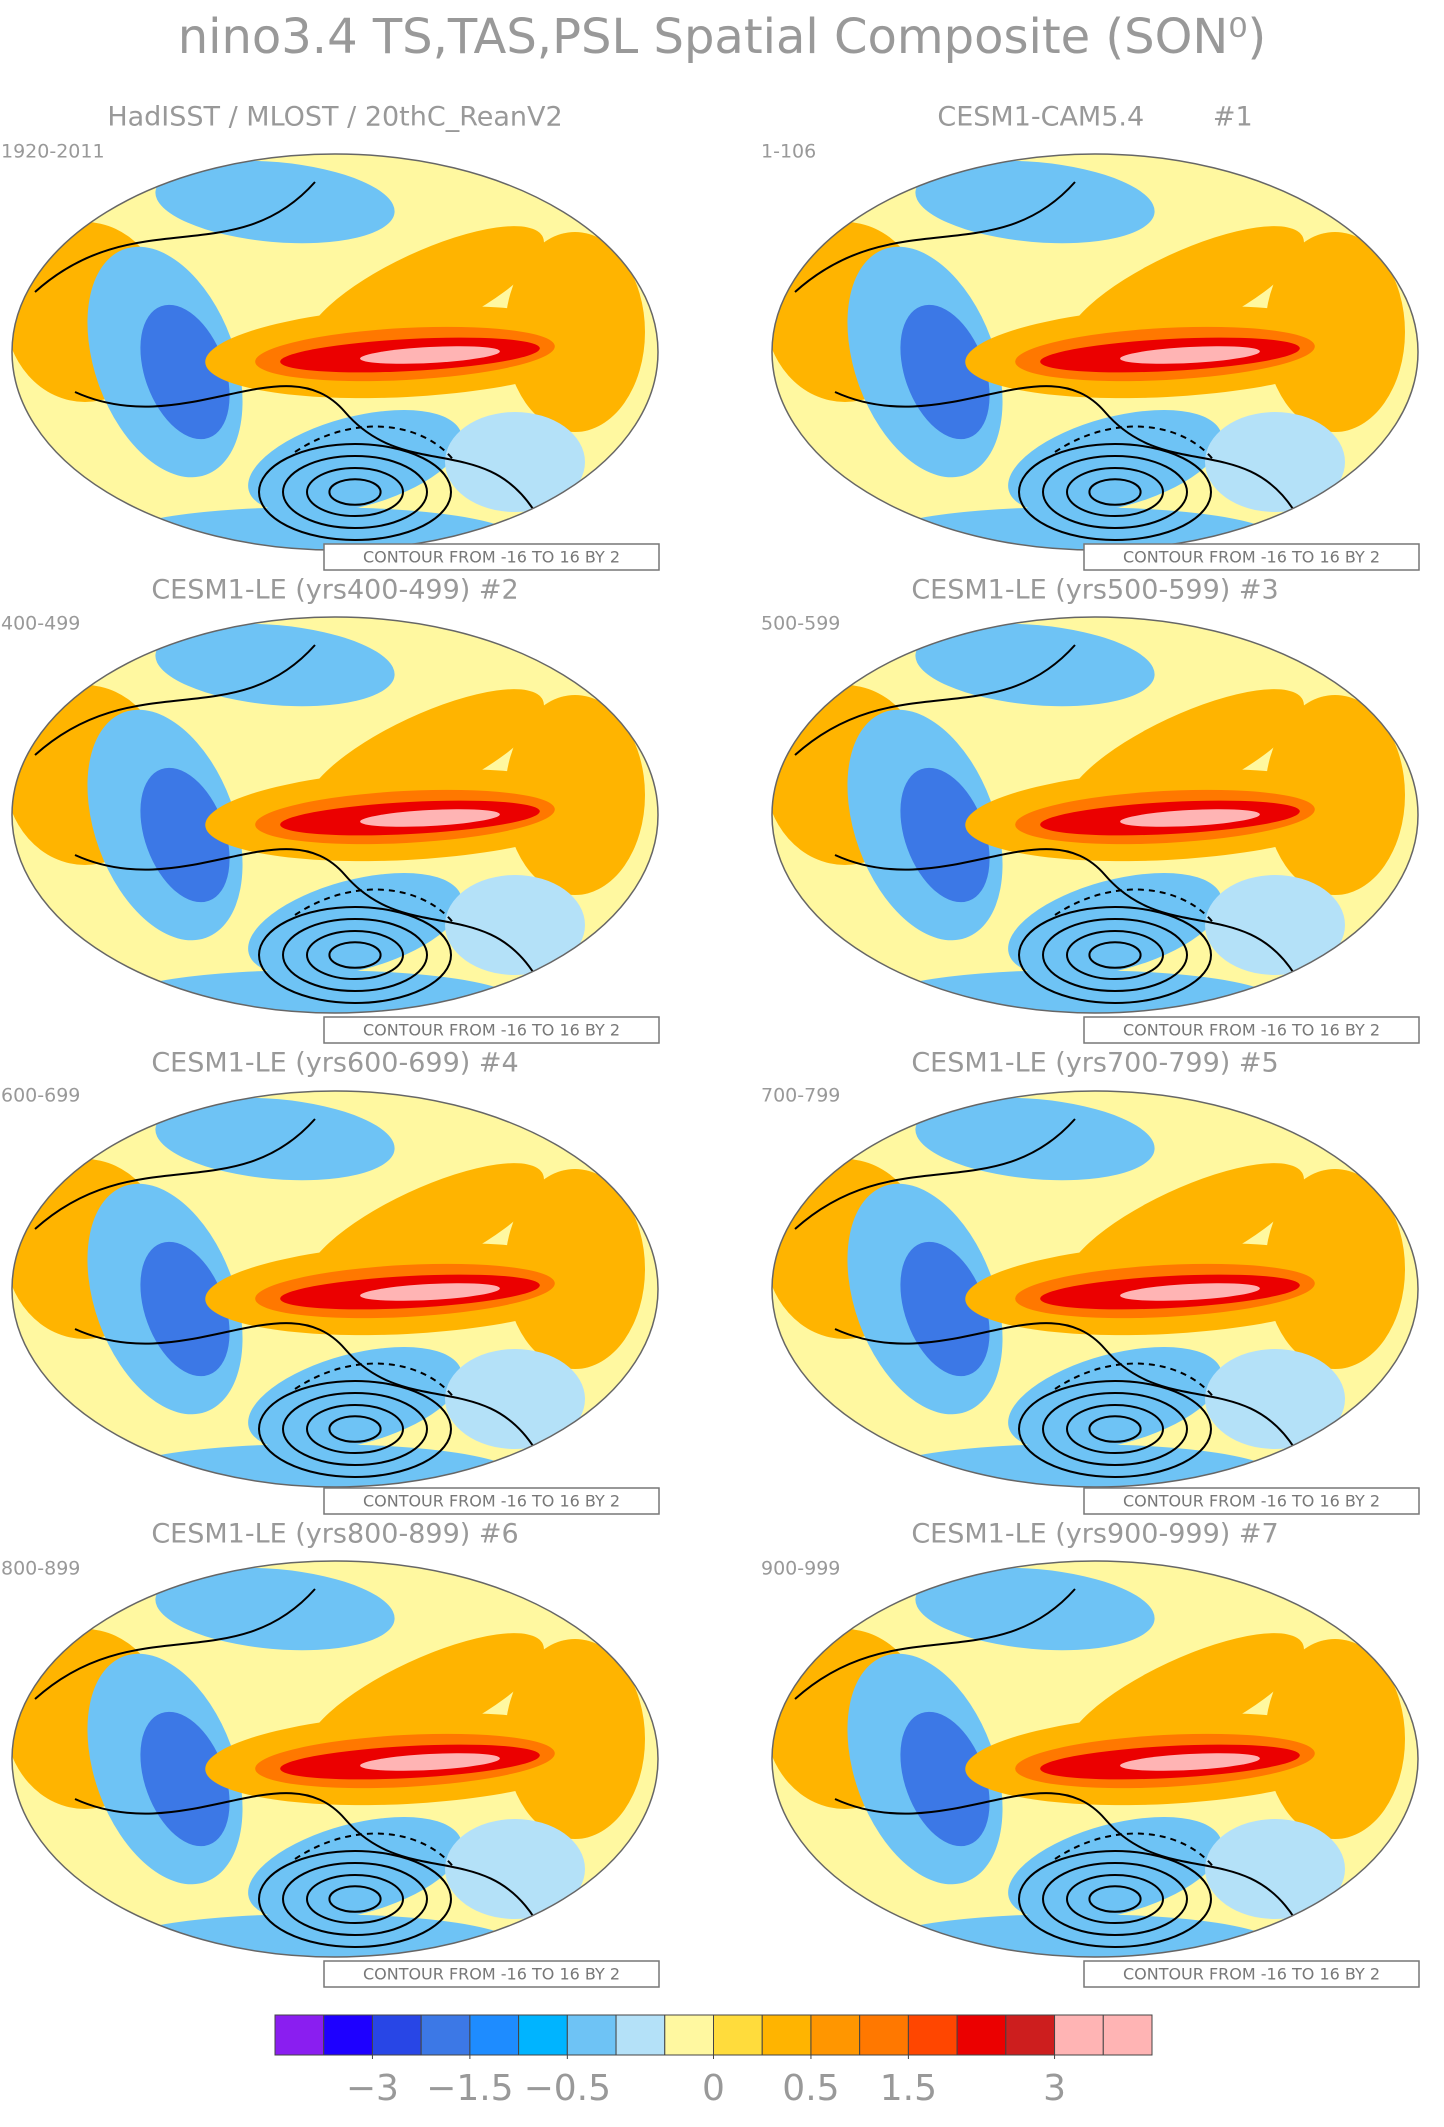 The image size is (1444, 2127). Describe the element at coordinates (334, 590) in the screenshot. I see `panel-title: CESM1-LE (yrs400-499) #2` at that location.